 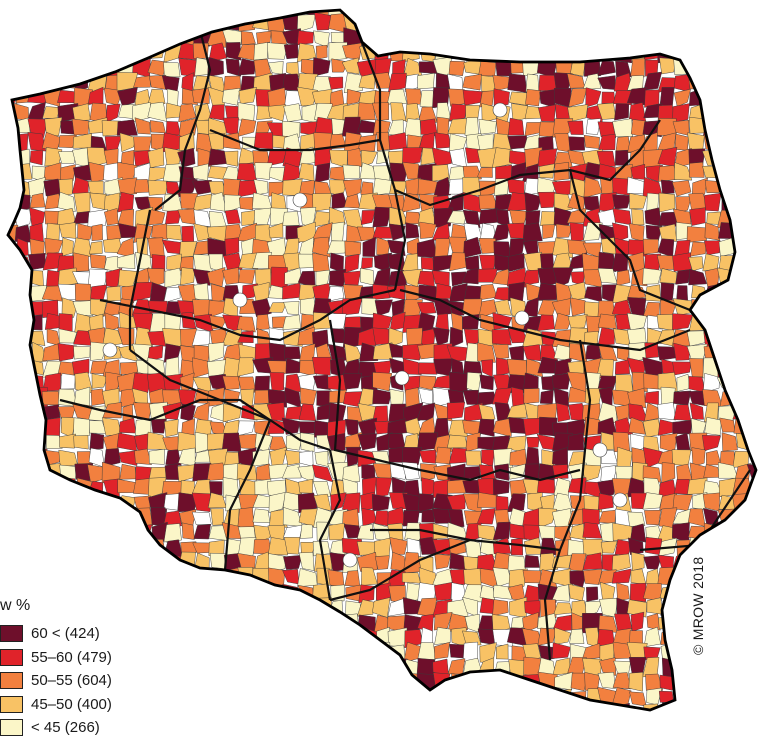 What do you see at coordinates (600, 450) in the screenshot?
I see `city-no-data` at bounding box center [600, 450].